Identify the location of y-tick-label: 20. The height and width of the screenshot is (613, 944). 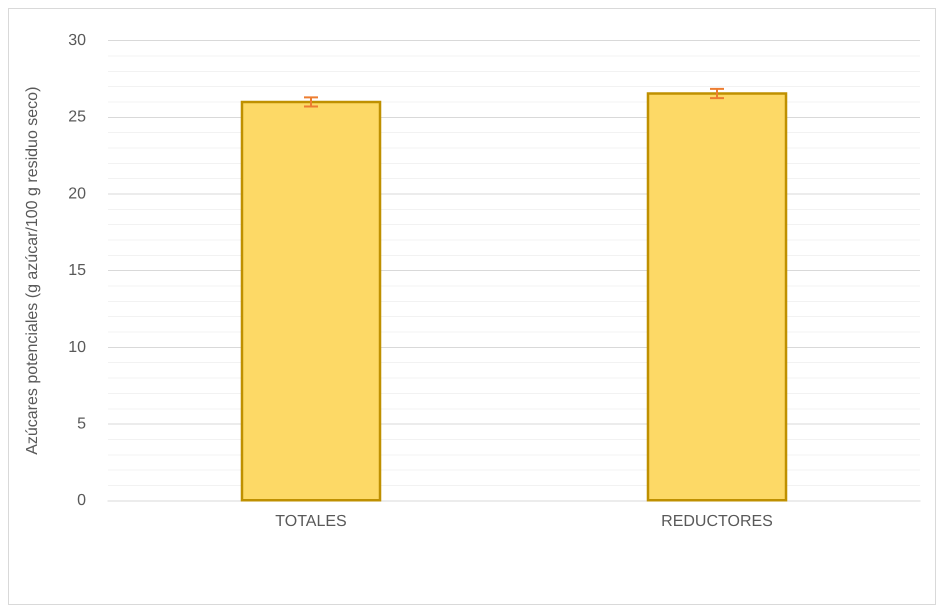
(77, 193).